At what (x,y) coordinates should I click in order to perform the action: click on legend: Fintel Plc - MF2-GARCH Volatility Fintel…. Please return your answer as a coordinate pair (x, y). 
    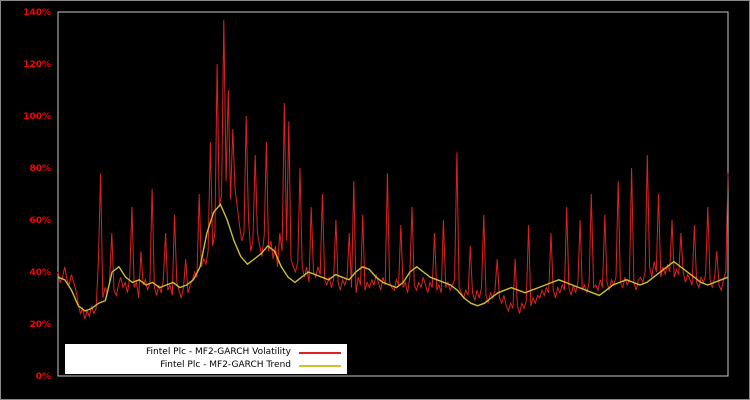
    Looking at the image, I should click on (206, 359).